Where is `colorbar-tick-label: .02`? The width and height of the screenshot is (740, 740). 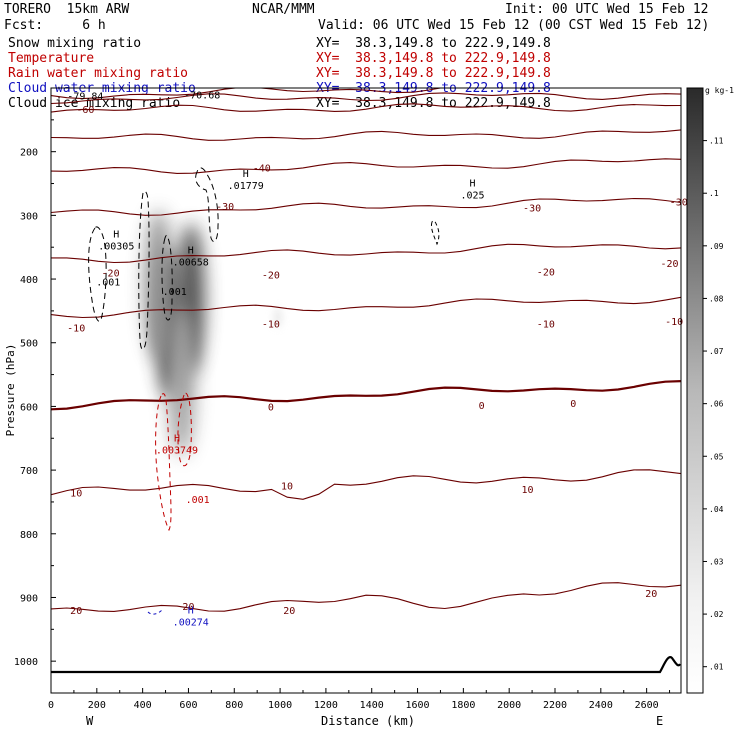 colorbar-tick-label: .02 is located at coordinates (716, 614).